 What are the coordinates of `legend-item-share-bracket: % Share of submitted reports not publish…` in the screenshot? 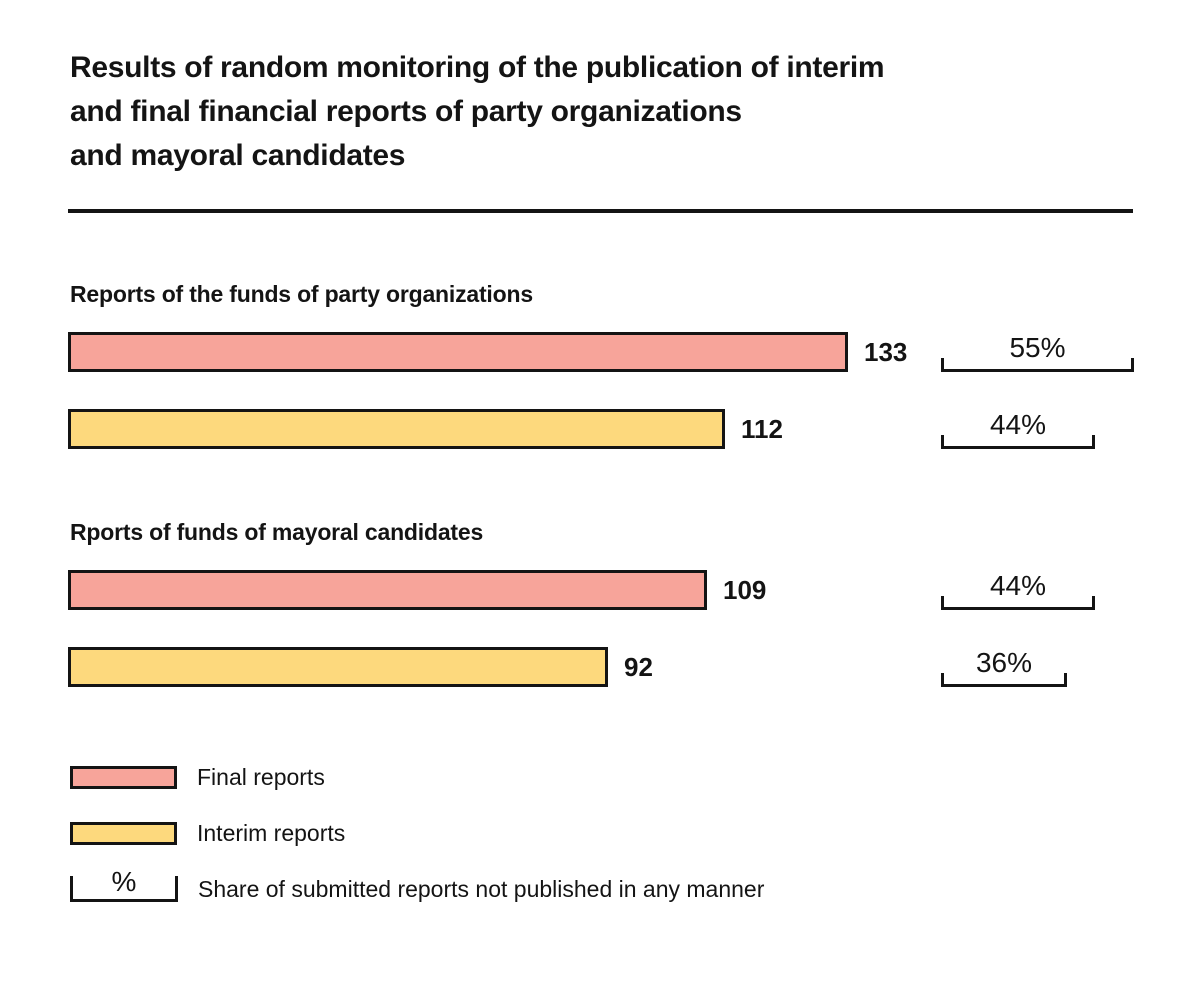 It's located at (417, 885).